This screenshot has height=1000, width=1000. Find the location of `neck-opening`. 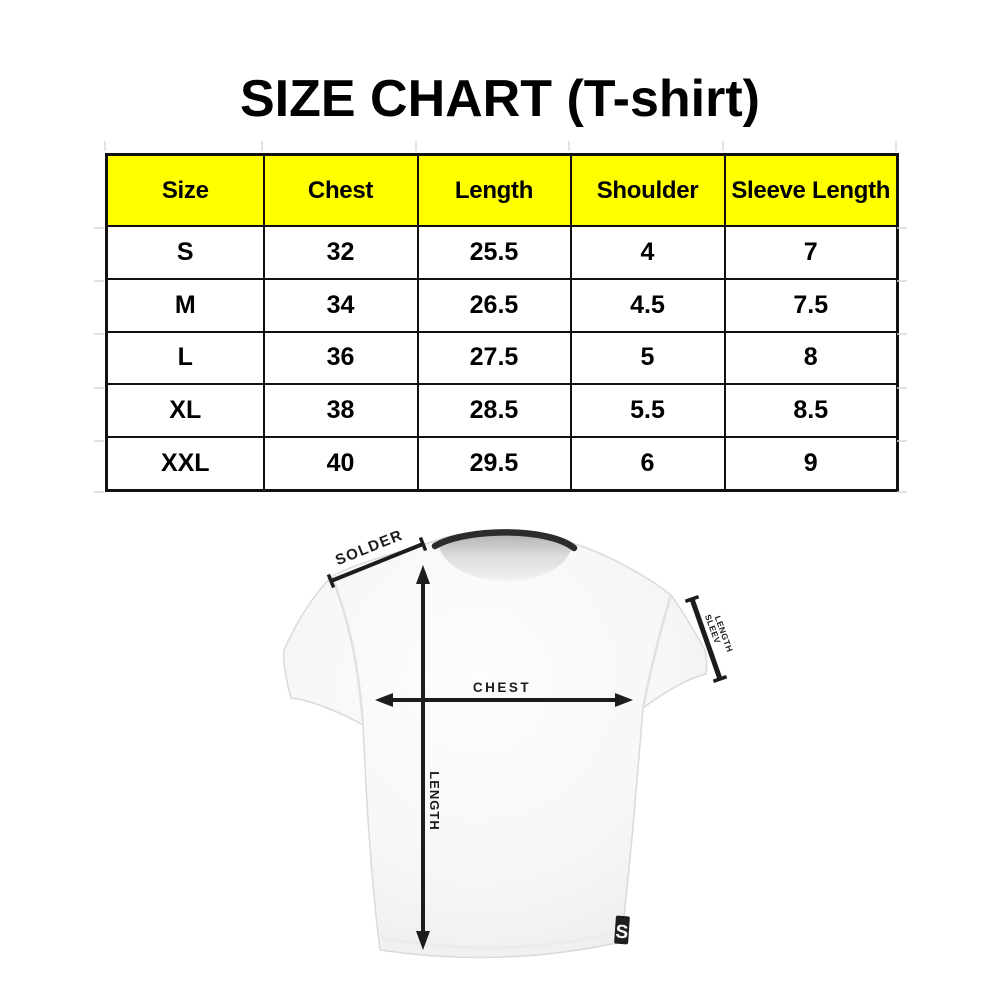

neck-opening is located at coordinates (505, 558).